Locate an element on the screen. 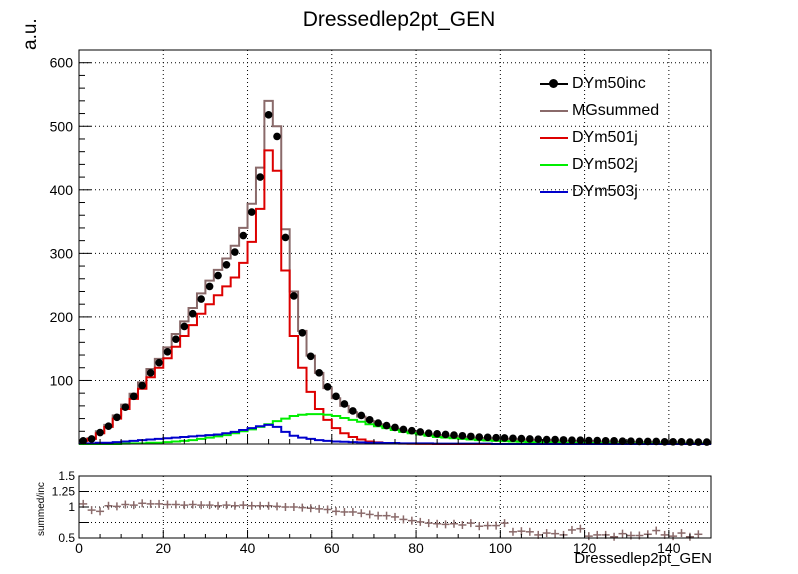  legend-item: DYm50inc is located at coordinates (621, 83).